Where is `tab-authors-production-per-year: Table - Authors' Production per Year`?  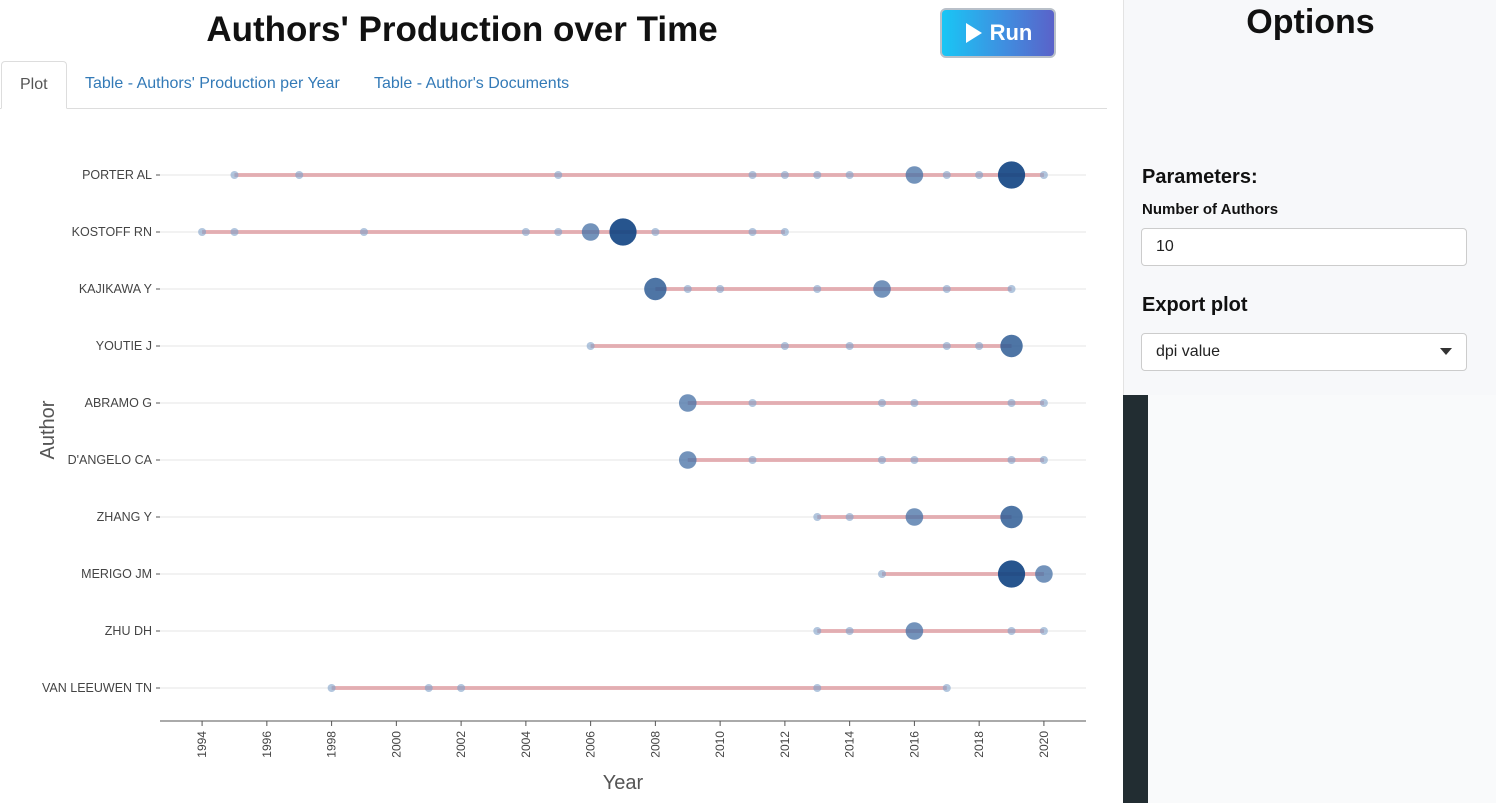
tab-authors-production-per-year: Table - Authors' Production per Year is located at coordinates (212, 83).